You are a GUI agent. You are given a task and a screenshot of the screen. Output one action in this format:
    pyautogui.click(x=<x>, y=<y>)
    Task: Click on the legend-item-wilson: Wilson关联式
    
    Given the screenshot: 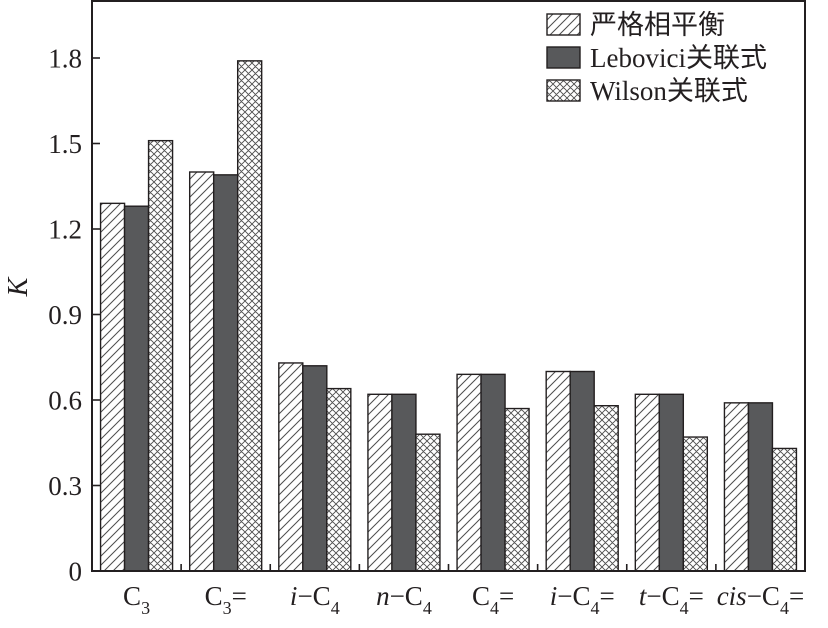 What is the action you would take?
    pyautogui.click(x=647, y=91)
    